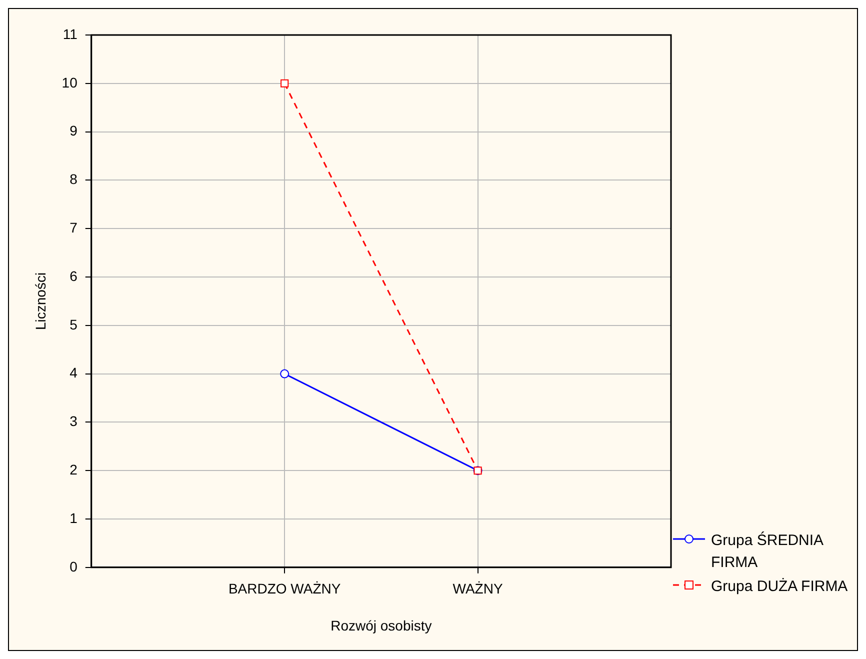 The width and height of the screenshot is (866, 659). I want to click on y-tick-label: 1, so click(74, 518).